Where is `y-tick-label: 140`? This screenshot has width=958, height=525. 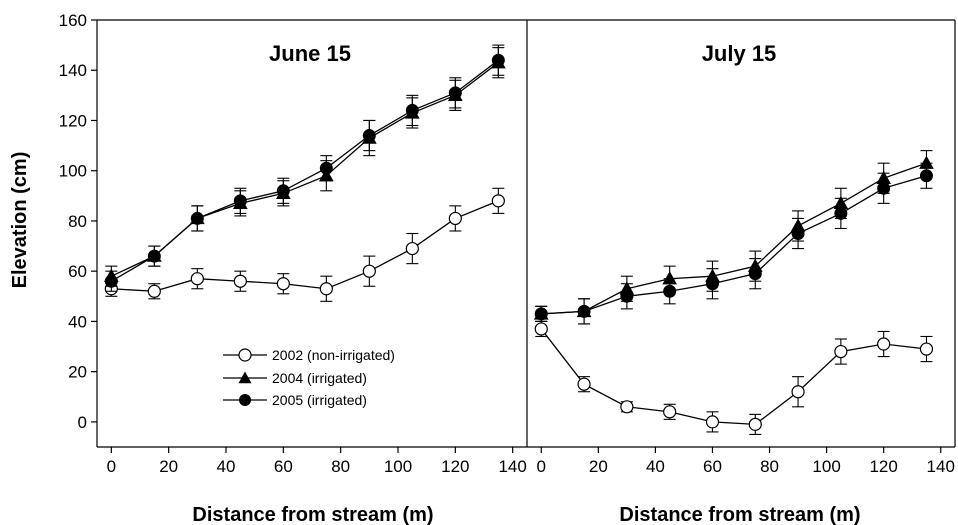
y-tick-label: 140 is located at coordinates (73, 70).